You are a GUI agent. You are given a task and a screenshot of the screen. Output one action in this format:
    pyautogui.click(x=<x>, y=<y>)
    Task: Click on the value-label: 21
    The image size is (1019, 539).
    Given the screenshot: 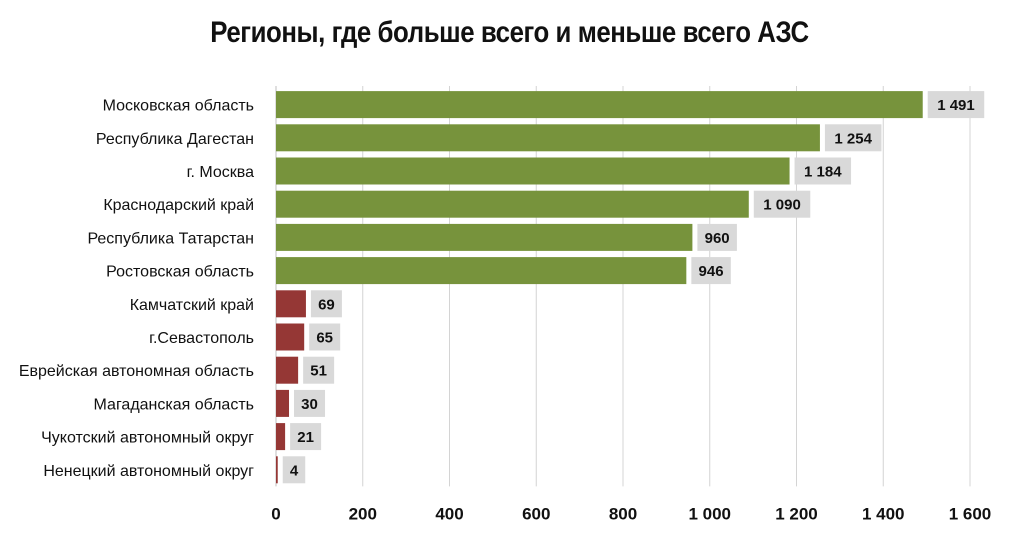 What is the action you would take?
    pyautogui.click(x=305, y=437)
    